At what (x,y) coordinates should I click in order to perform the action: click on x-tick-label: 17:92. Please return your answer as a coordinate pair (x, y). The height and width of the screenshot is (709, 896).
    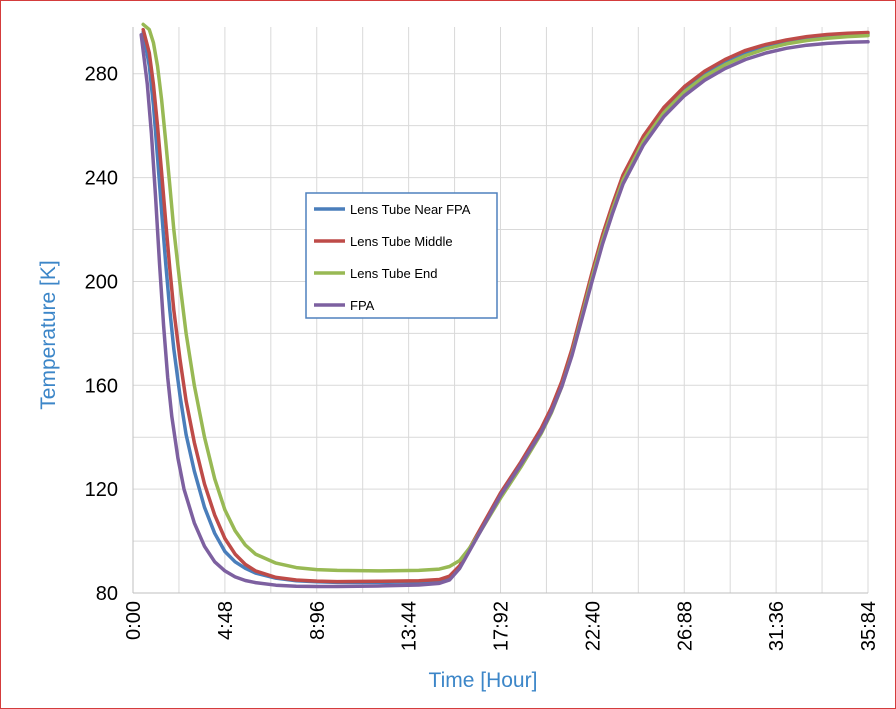
    Looking at the image, I should click on (502, 626).